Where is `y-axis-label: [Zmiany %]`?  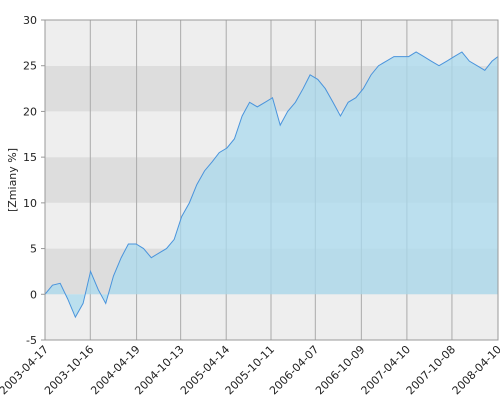 y-axis-label: [Zmiany %] is located at coordinates (12, 180).